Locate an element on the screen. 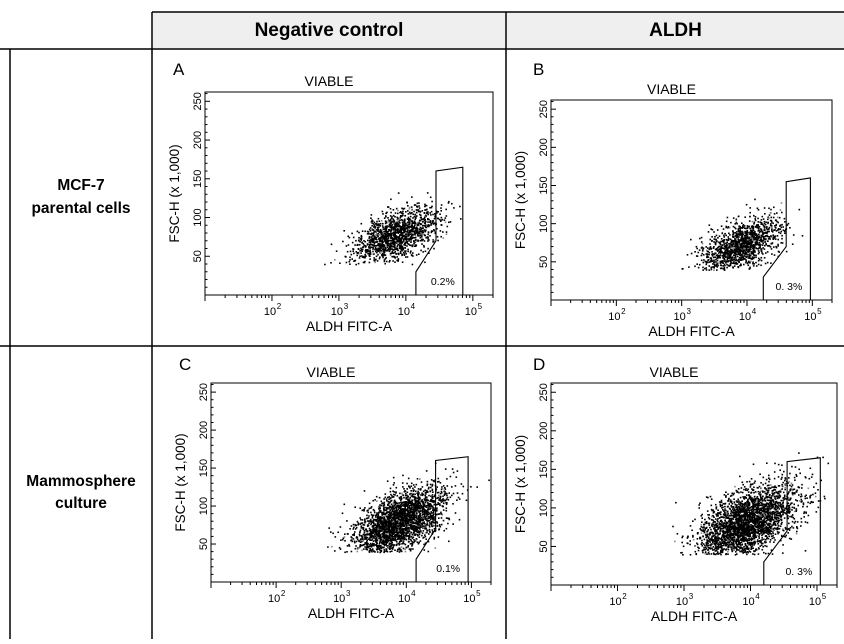 The width and height of the screenshot is (844, 644). plot-frame is located at coordinates (349, 193).